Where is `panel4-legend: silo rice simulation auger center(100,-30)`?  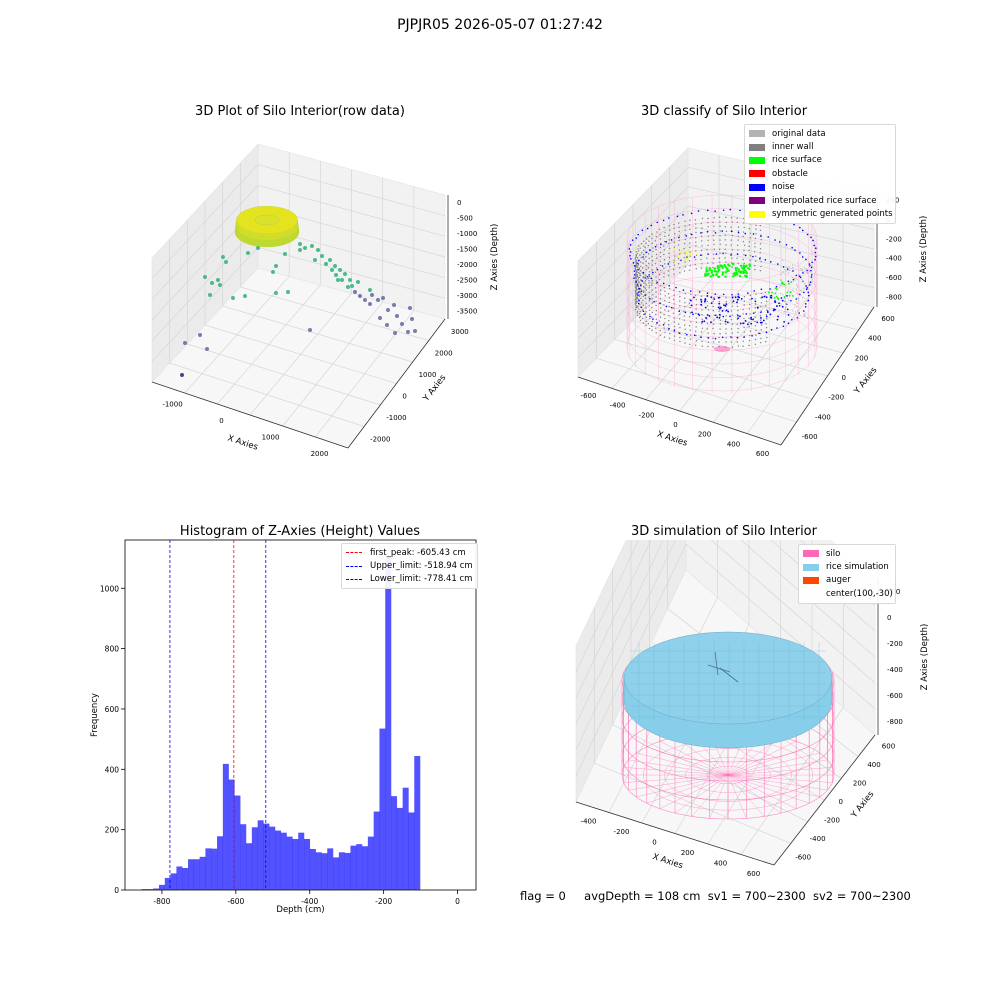 panel4-legend: silo rice simulation auger center(100,-30) is located at coordinates (847, 574).